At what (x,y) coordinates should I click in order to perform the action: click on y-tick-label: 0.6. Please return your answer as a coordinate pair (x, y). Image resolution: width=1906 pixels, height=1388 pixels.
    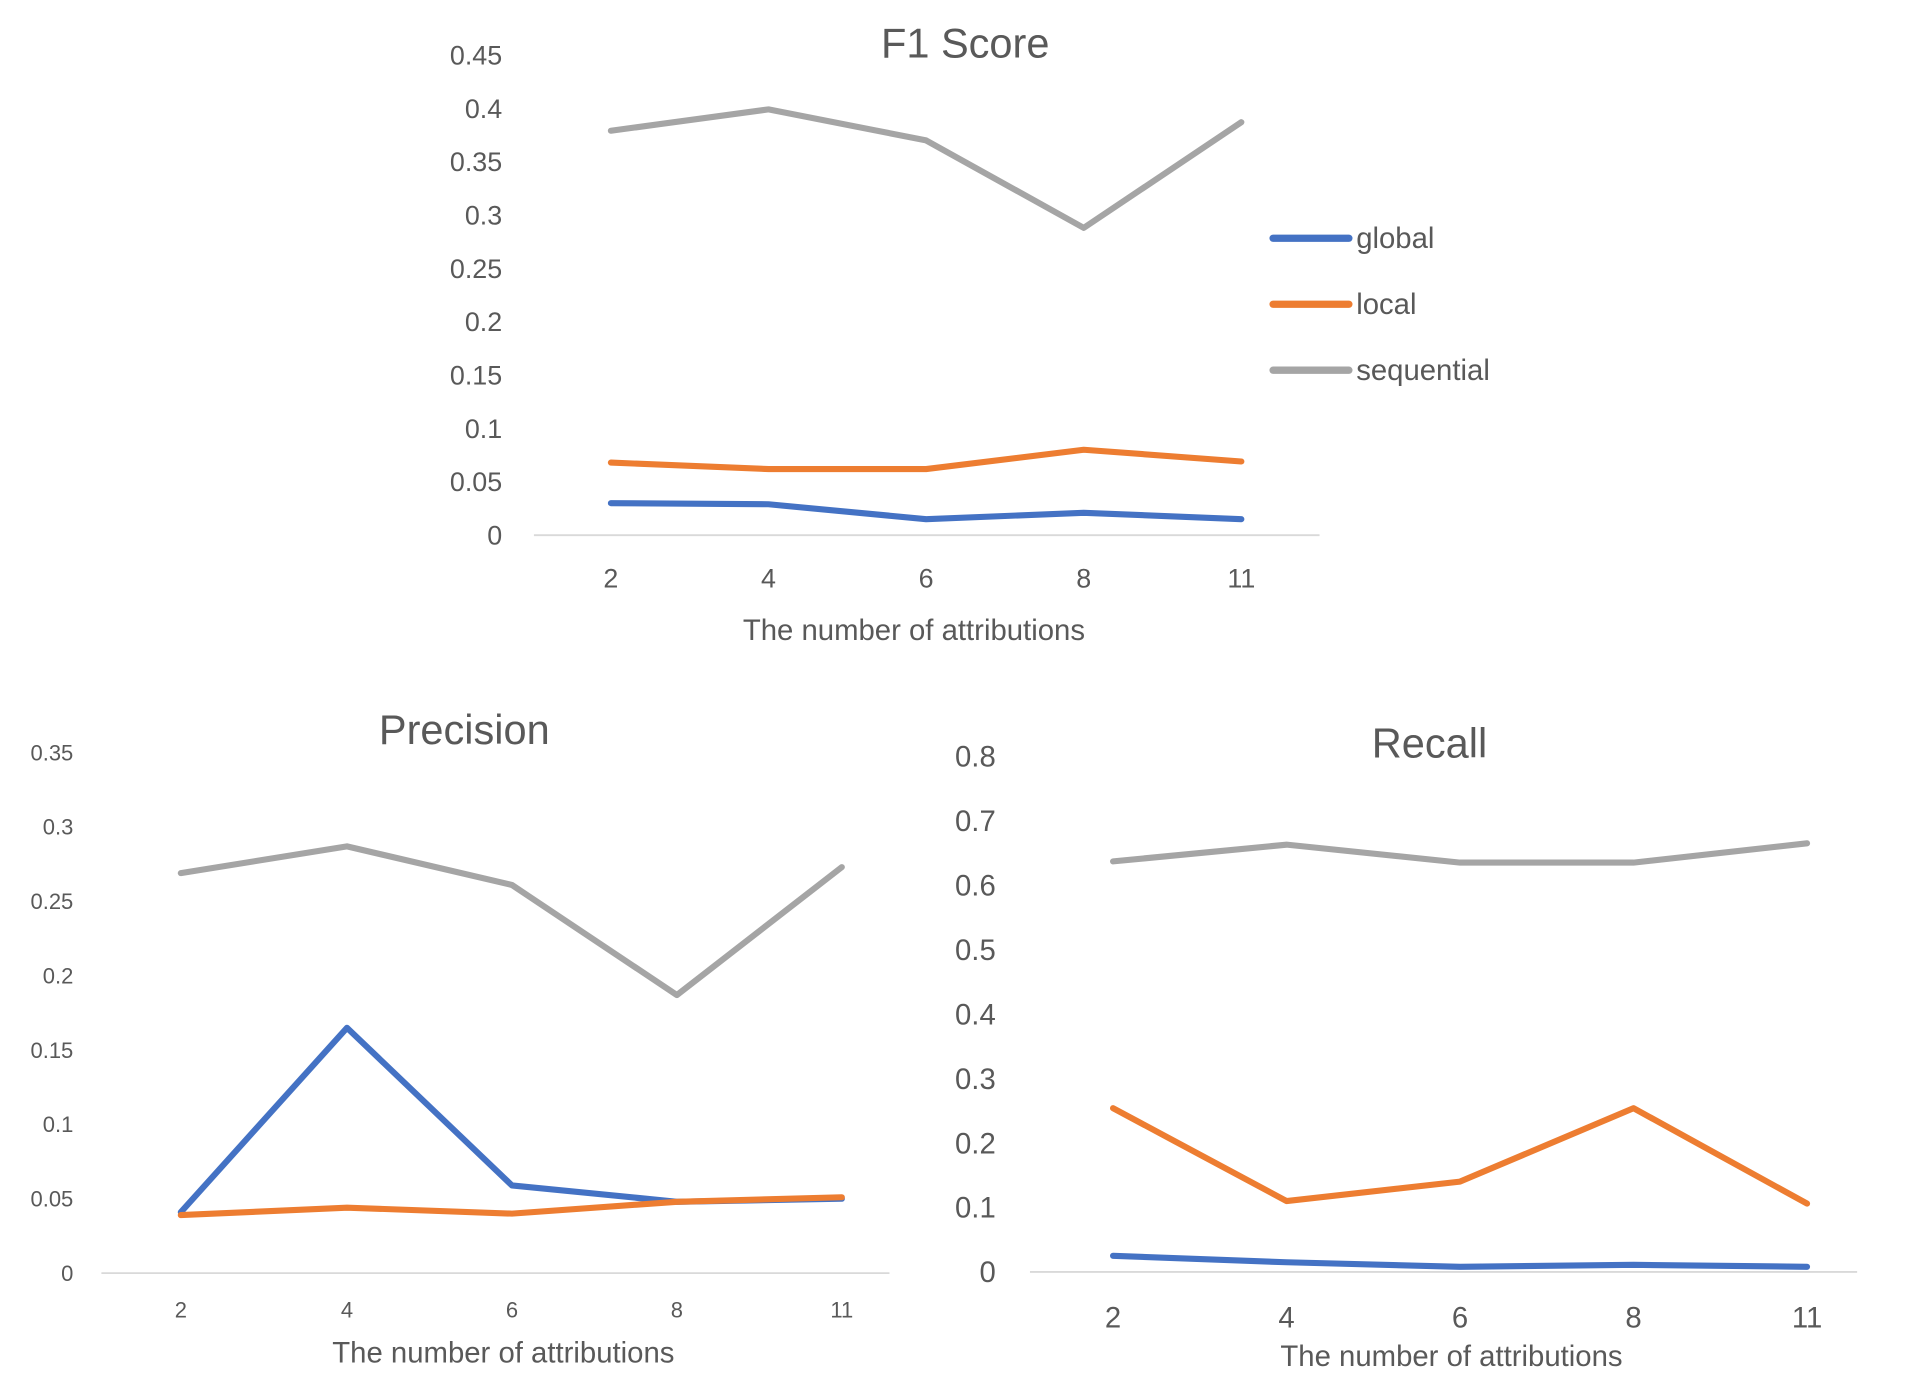
    Looking at the image, I should click on (975, 885).